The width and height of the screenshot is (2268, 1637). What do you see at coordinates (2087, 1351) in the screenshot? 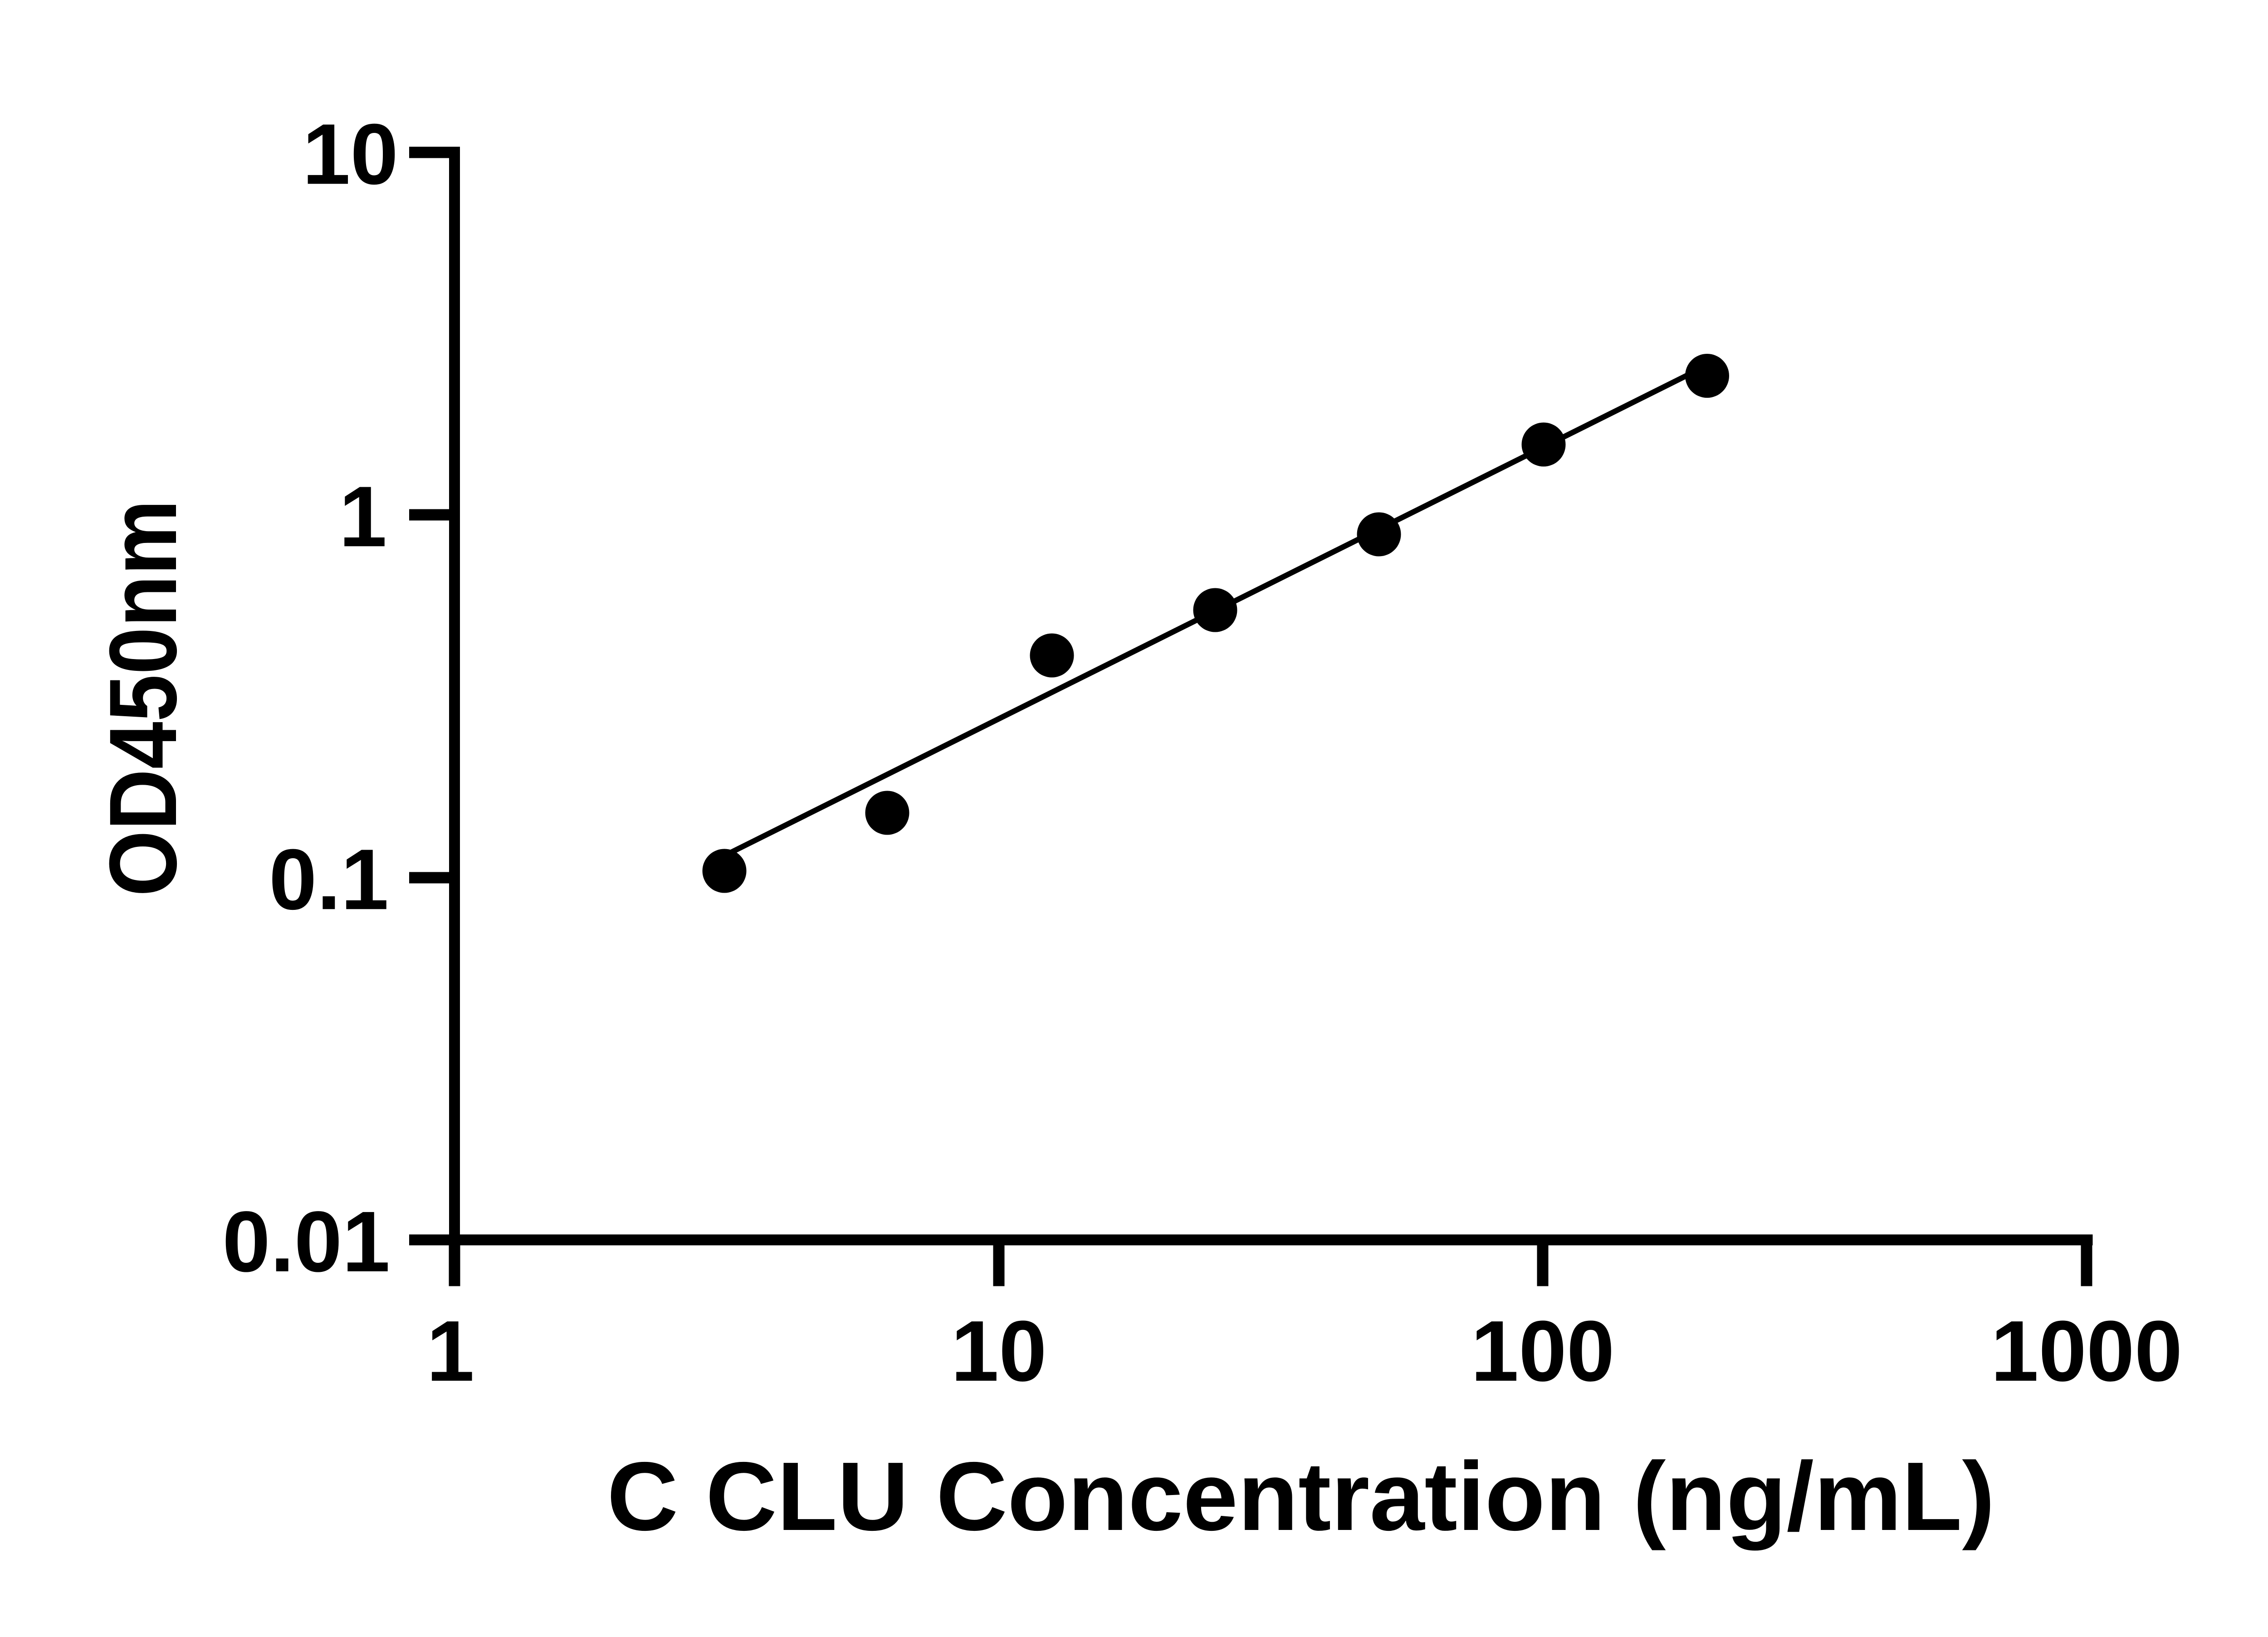
I see `svg-text: 1000` at bounding box center [2087, 1351].